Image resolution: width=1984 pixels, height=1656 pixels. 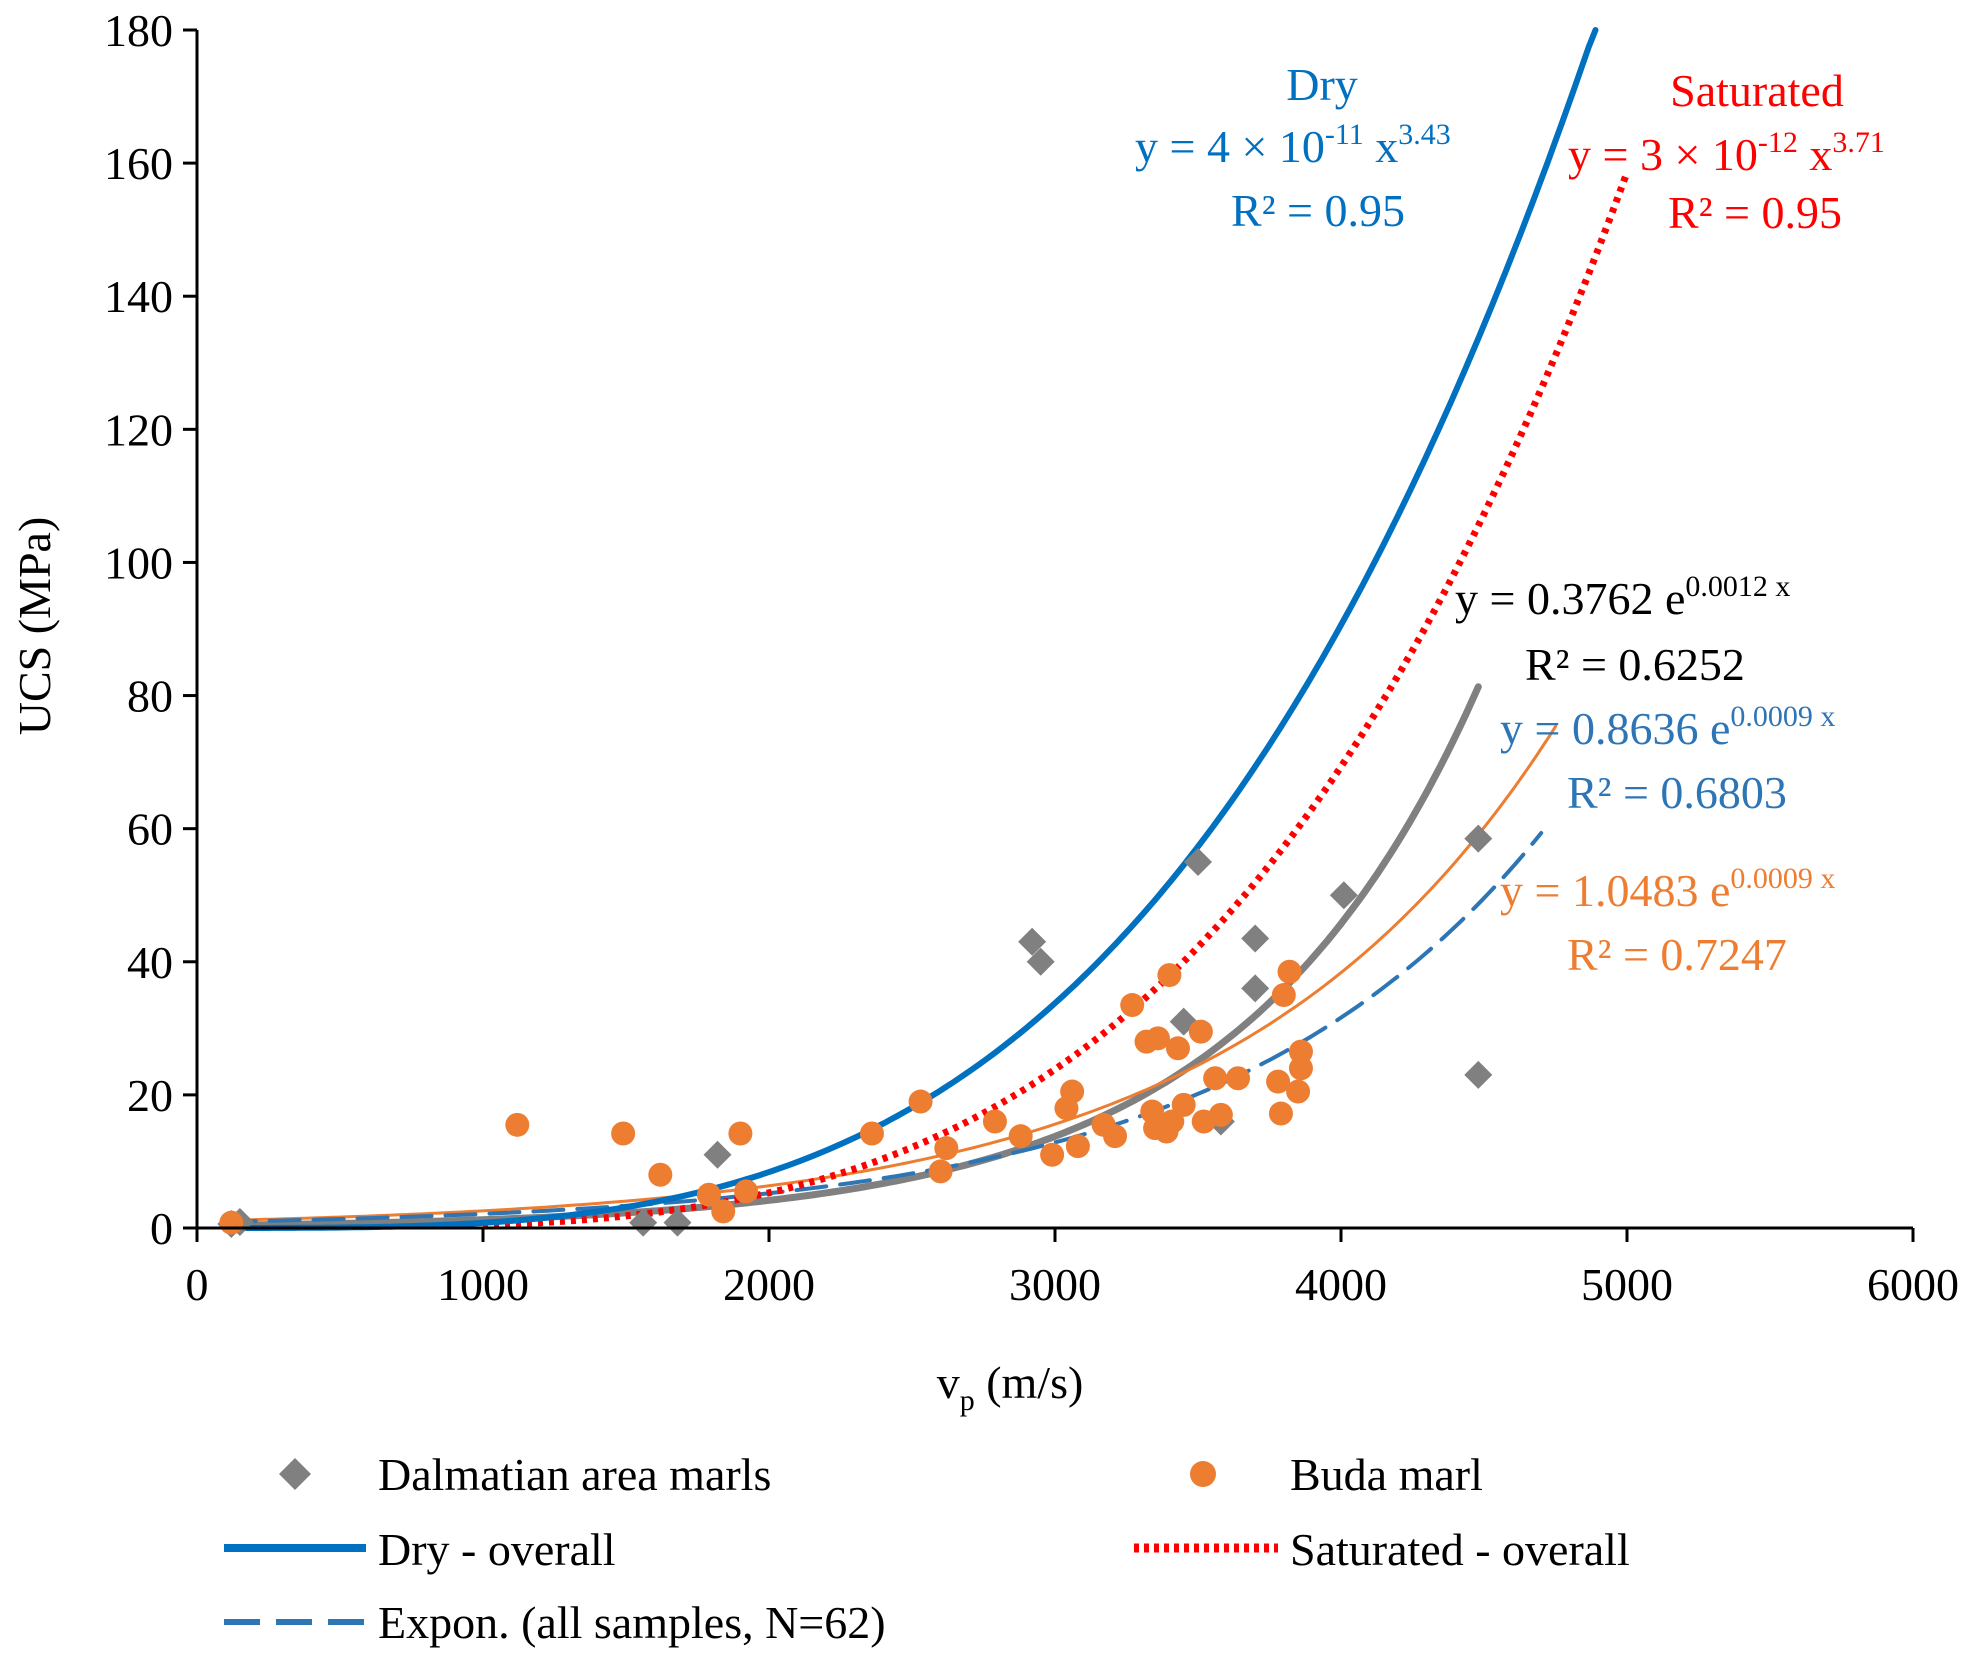 I want to click on saturated-annotation-r2: R² = 0.95, so click(x=1755, y=212).